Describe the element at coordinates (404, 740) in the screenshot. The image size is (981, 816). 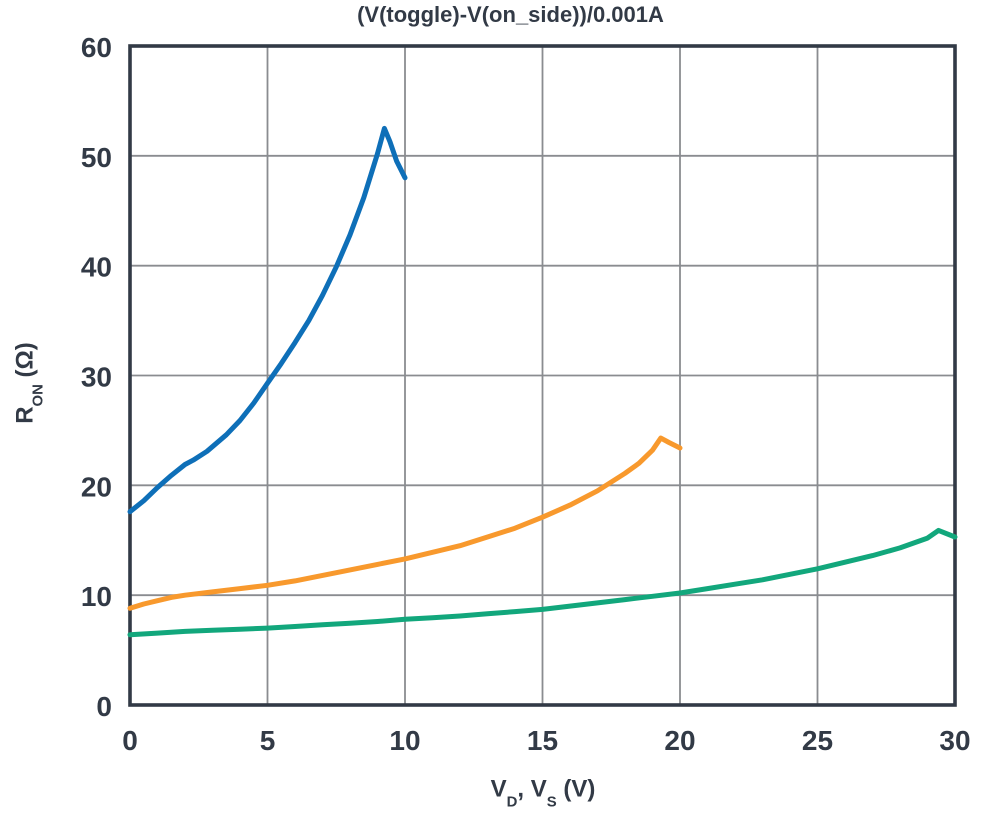
I see `x-tick-label: 10` at that location.